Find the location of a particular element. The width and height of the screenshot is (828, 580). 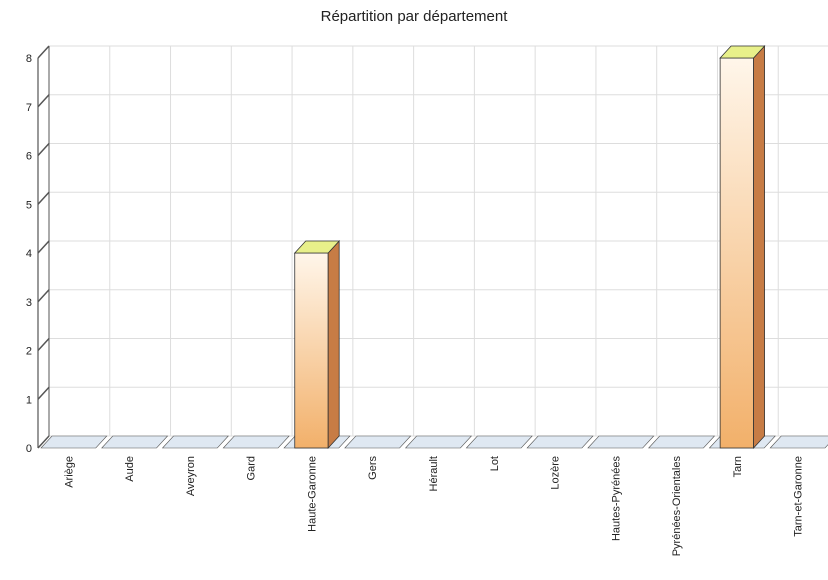

floor is located at coordinates (434, 442).